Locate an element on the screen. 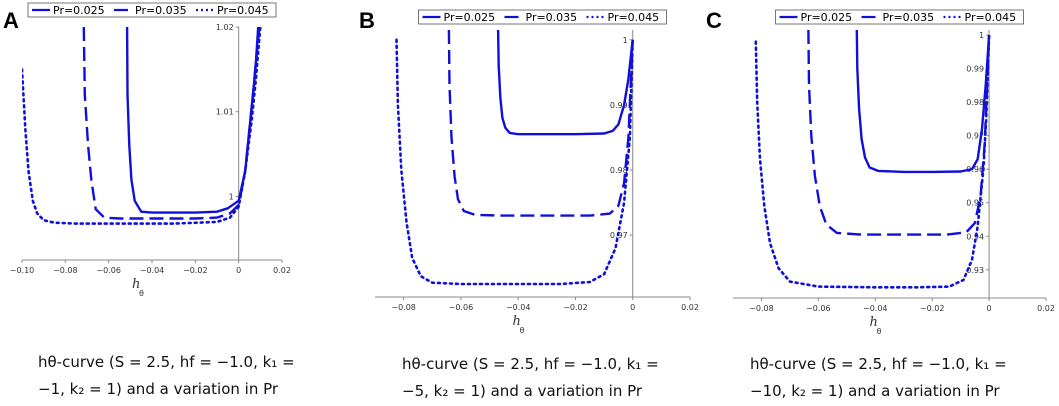 Image resolution: width=1059 pixels, height=406 pixels. y-tick-label: 0.93 is located at coordinates (975, 270).